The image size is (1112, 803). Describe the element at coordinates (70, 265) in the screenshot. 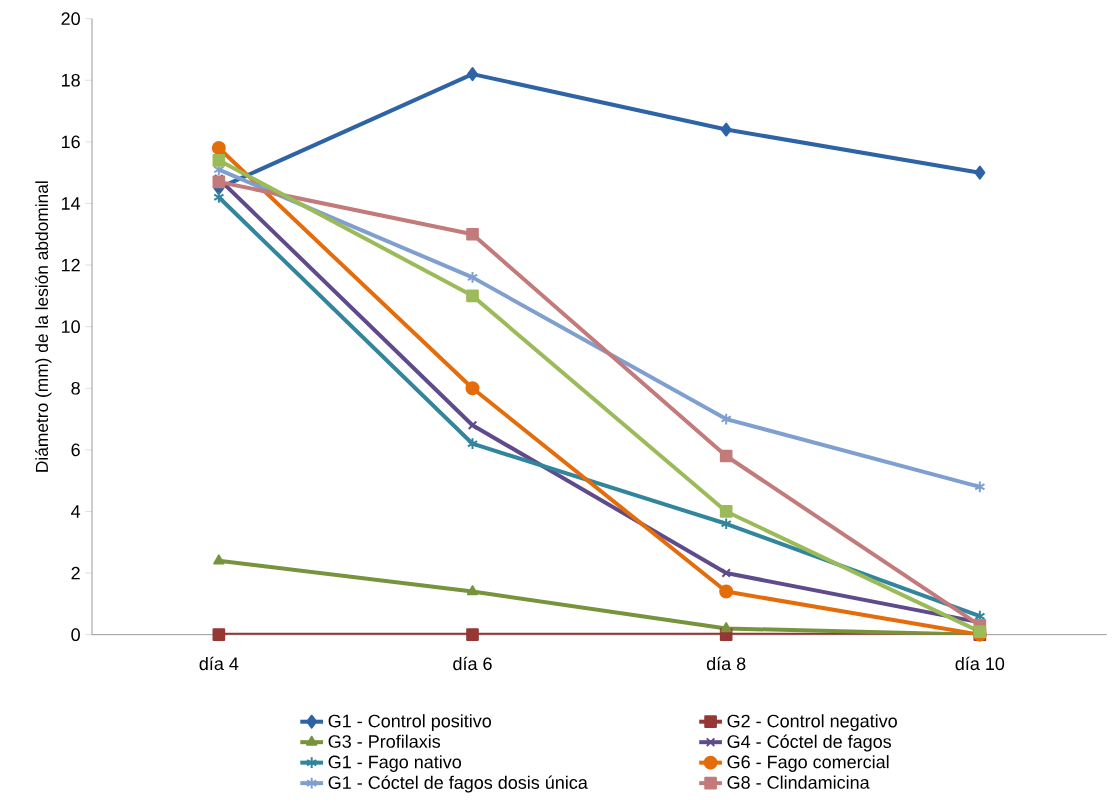

I see `y-tick-label: 12` at that location.